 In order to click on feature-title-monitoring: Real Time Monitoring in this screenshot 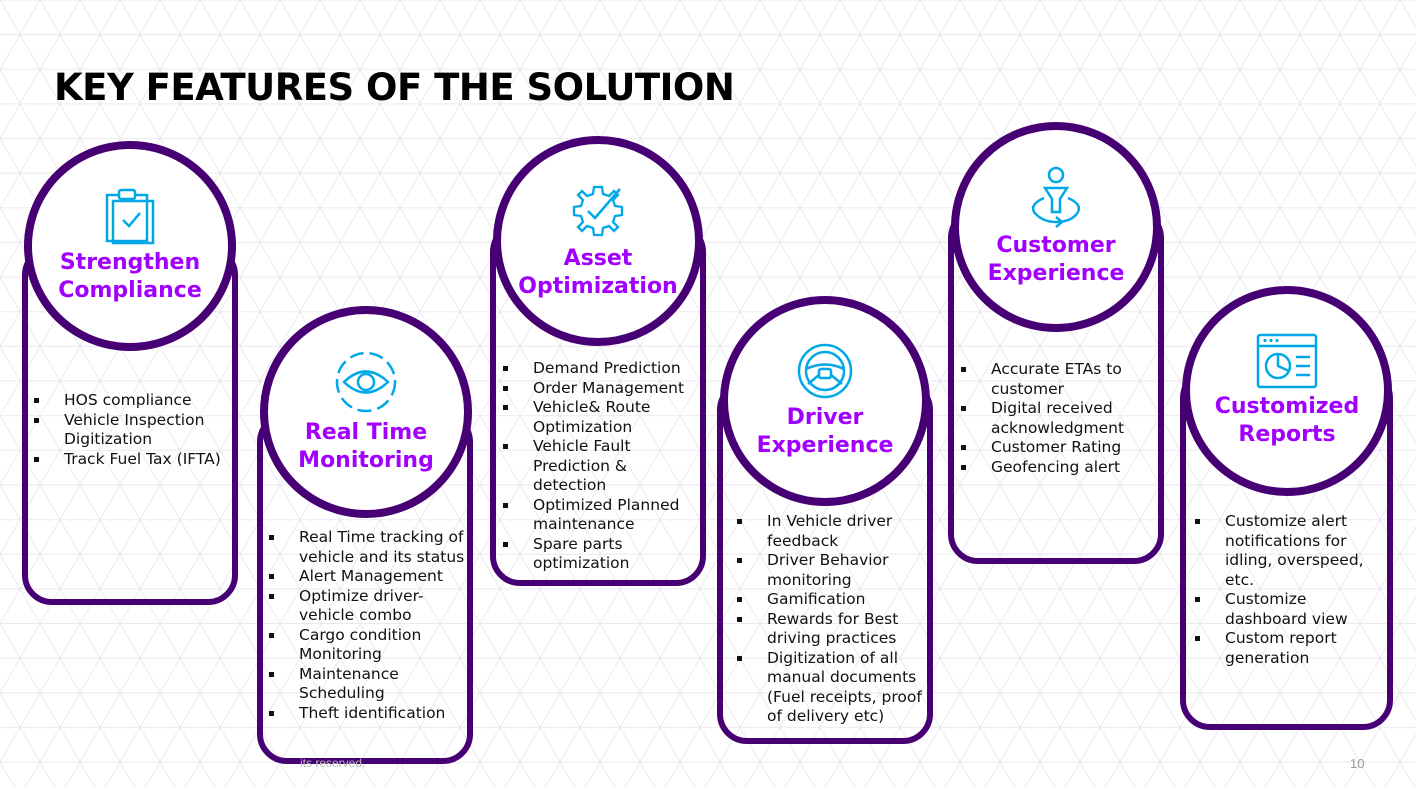, I will do `click(366, 446)`.